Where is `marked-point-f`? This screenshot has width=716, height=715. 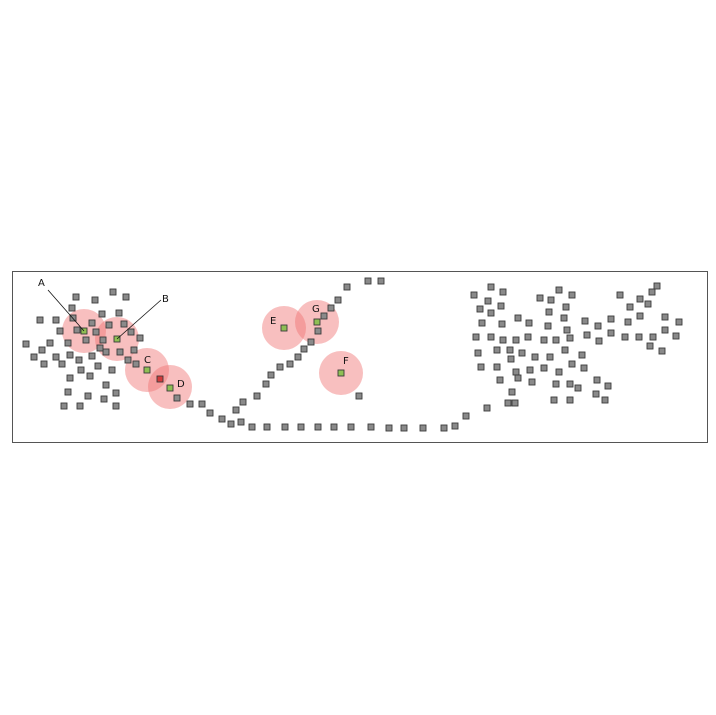
marked-point-f is located at coordinates (317, 322).